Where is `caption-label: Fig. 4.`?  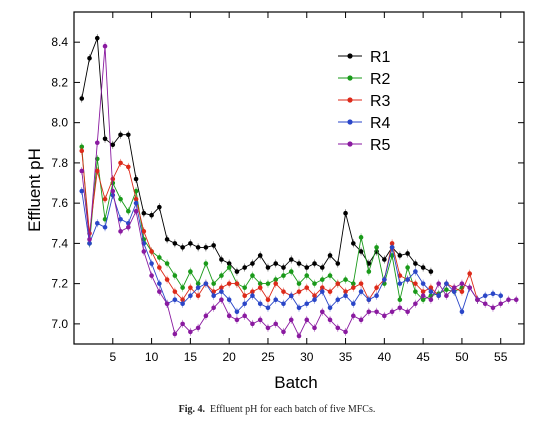
caption-label: Fig. 4. is located at coordinates (192, 409).